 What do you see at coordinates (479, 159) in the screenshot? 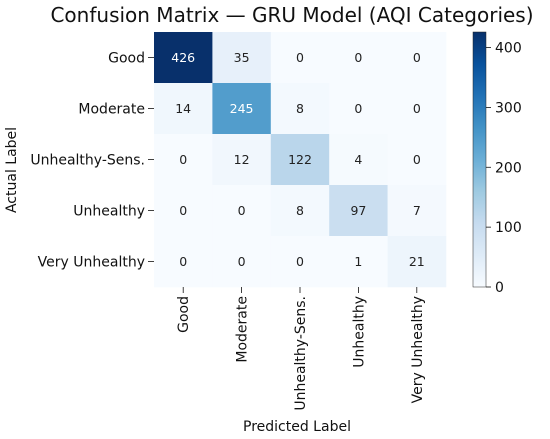
I see `colorbar` at bounding box center [479, 159].